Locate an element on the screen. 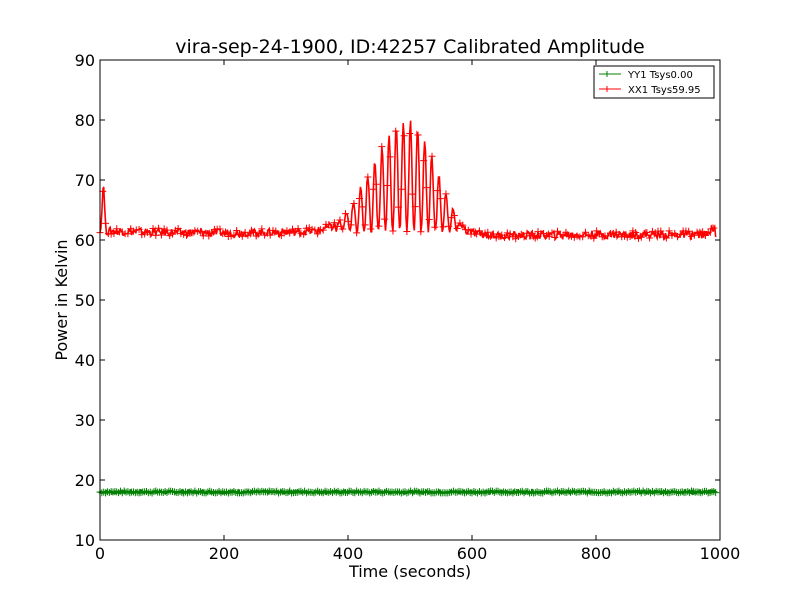  x-tick-label-1000: 1000 is located at coordinates (720, 553).